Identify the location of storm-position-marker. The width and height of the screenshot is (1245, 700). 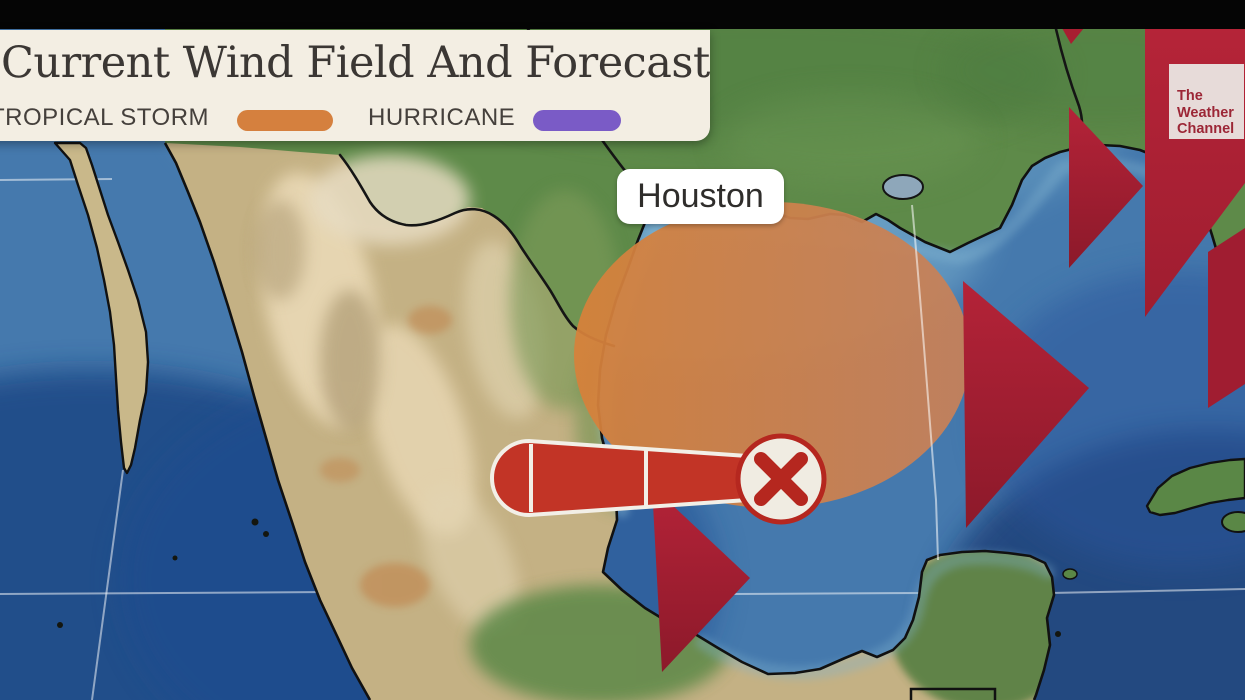
(781, 479).